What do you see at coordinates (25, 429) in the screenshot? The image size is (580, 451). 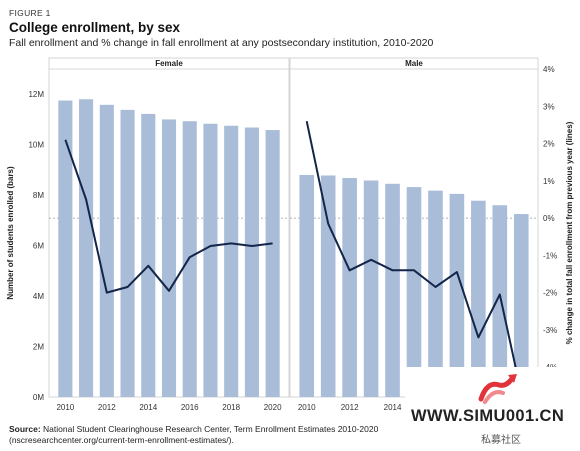 I see `source-label: Source:` at bounding box center [25, 429].